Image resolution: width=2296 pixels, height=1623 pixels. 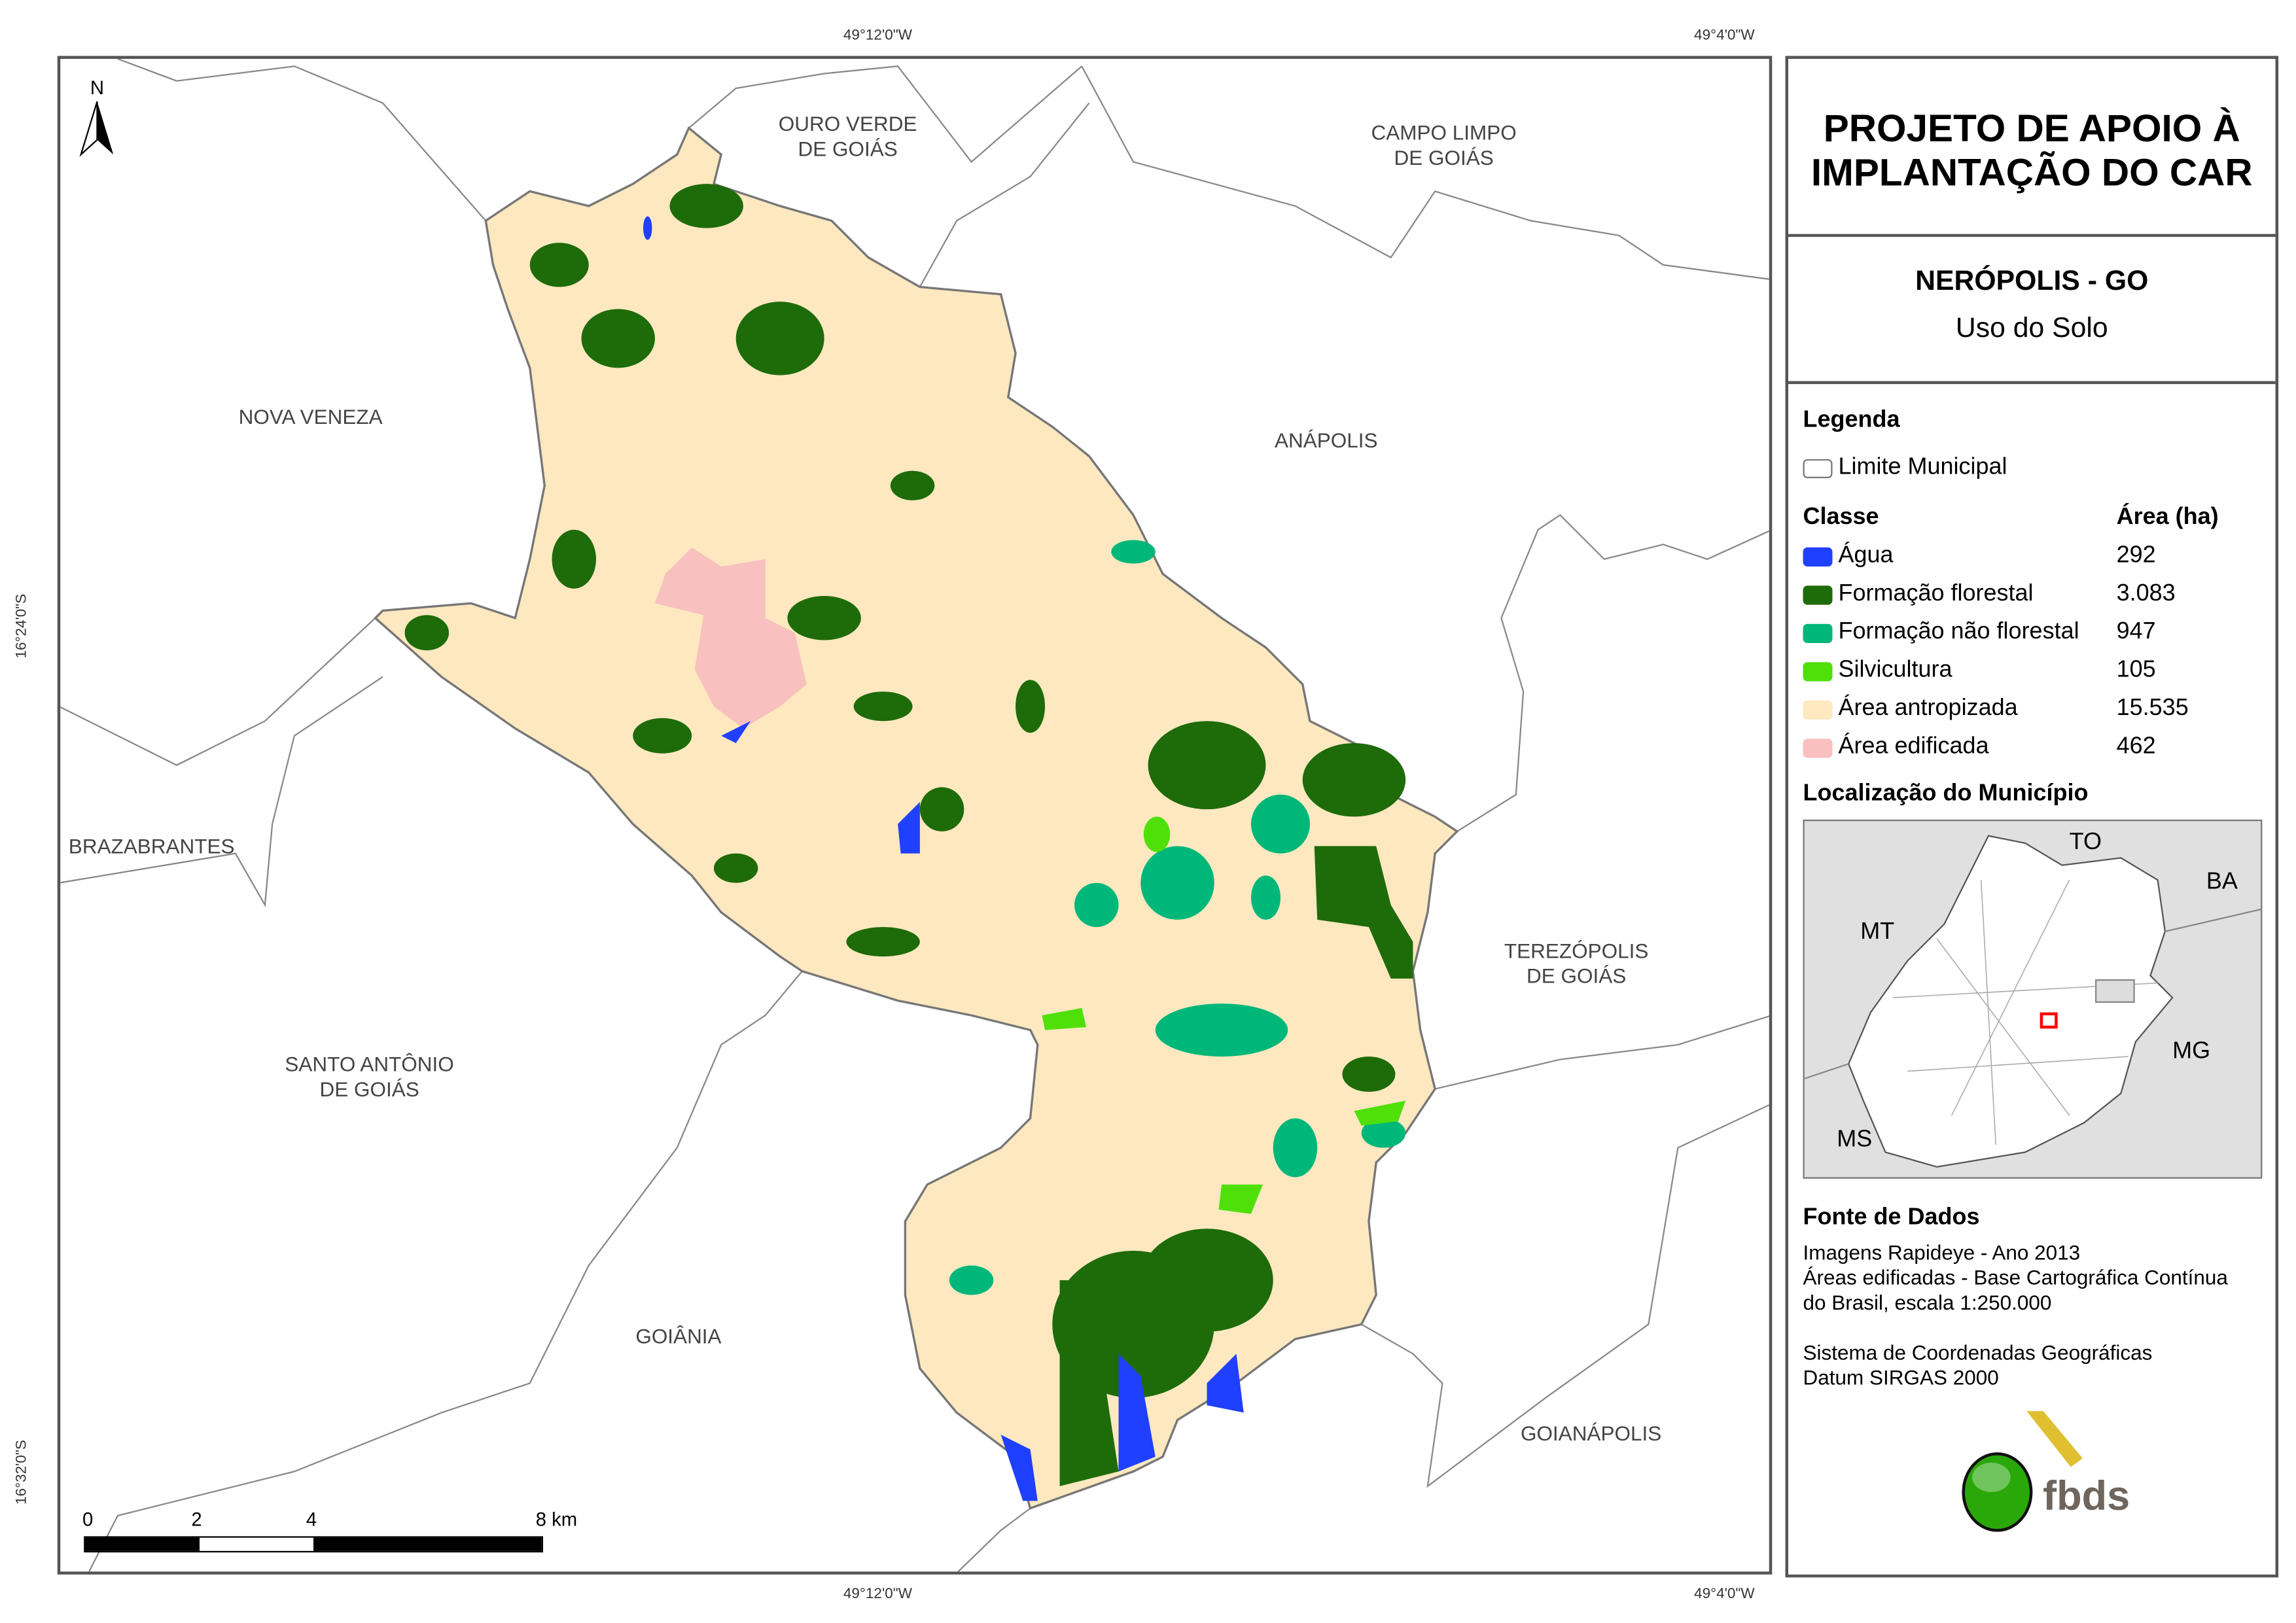 I want to click on label-anapolis: ANÁPOLIS, so click(x=1326, y=440).